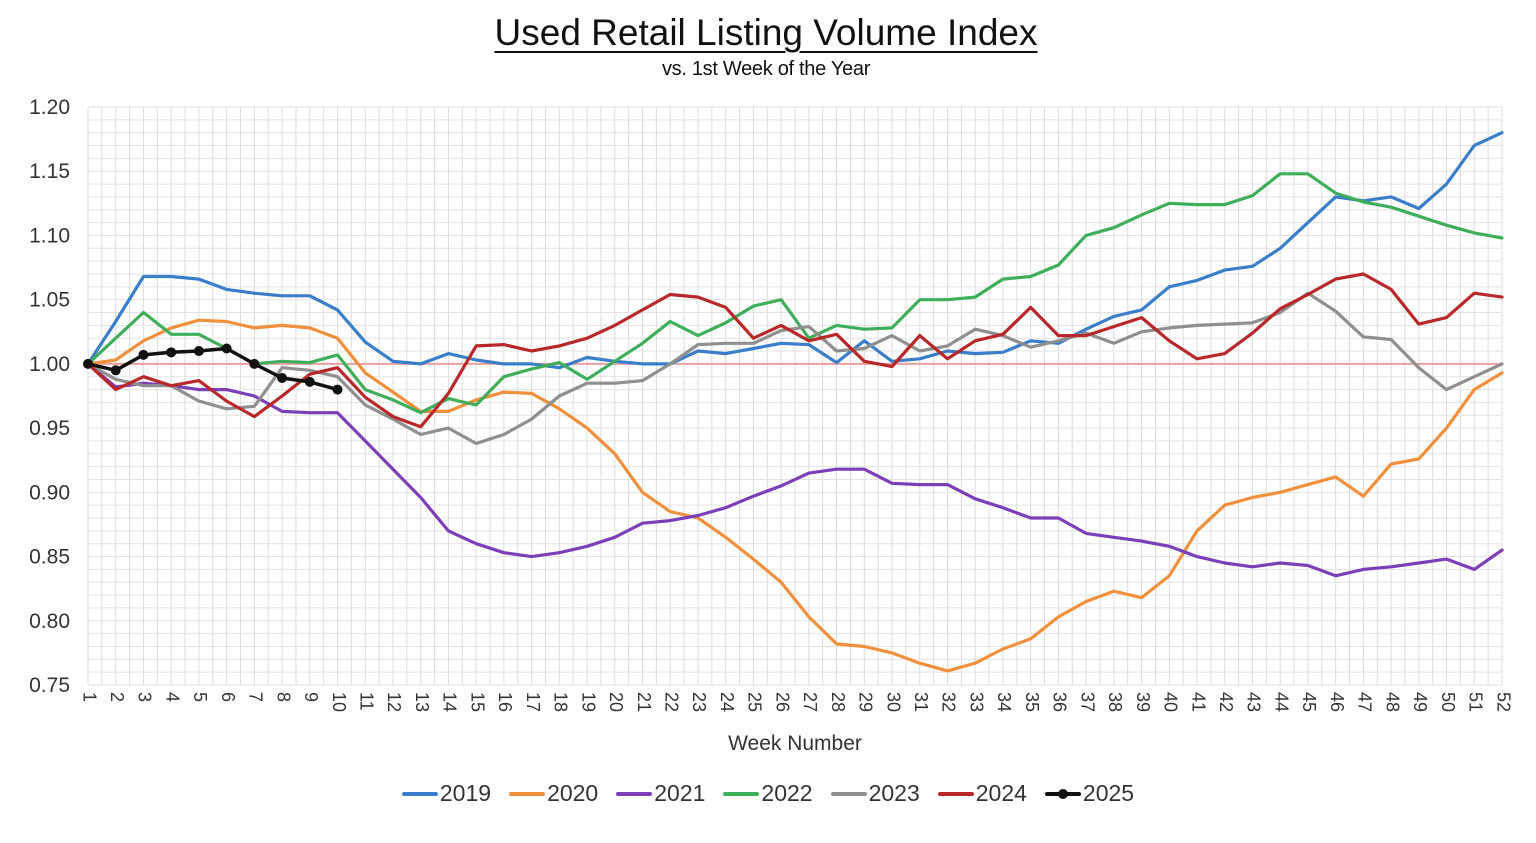 The image size is (1536, 843). What do you see at coordinates (49, 621) in the screenshot?
I see `y-tick-label: 0.80` at bounding box center [49, 621].